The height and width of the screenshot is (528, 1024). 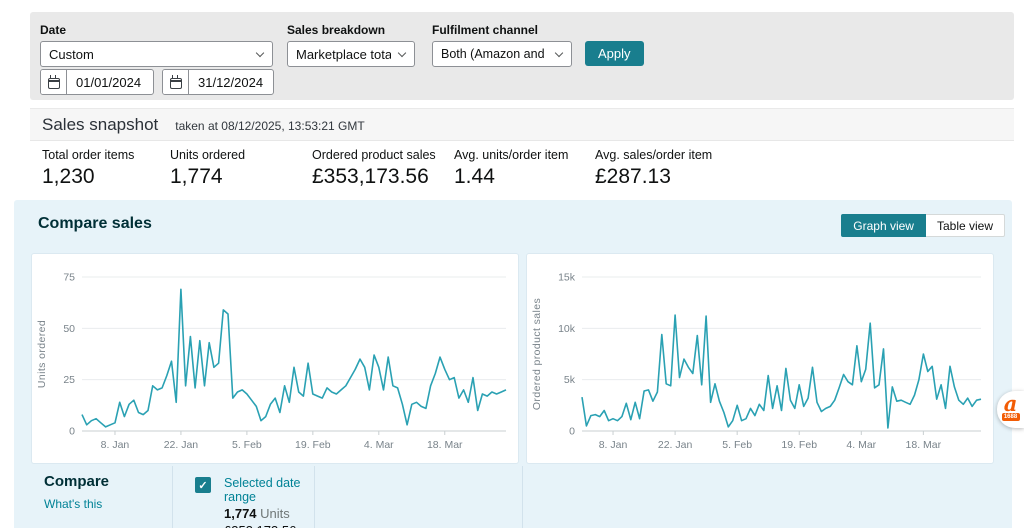 What do you see at coordinates (109, 82) in the screenshot?
I see `start-date-value: 01/01/2024` at bounding box center [109, 82].